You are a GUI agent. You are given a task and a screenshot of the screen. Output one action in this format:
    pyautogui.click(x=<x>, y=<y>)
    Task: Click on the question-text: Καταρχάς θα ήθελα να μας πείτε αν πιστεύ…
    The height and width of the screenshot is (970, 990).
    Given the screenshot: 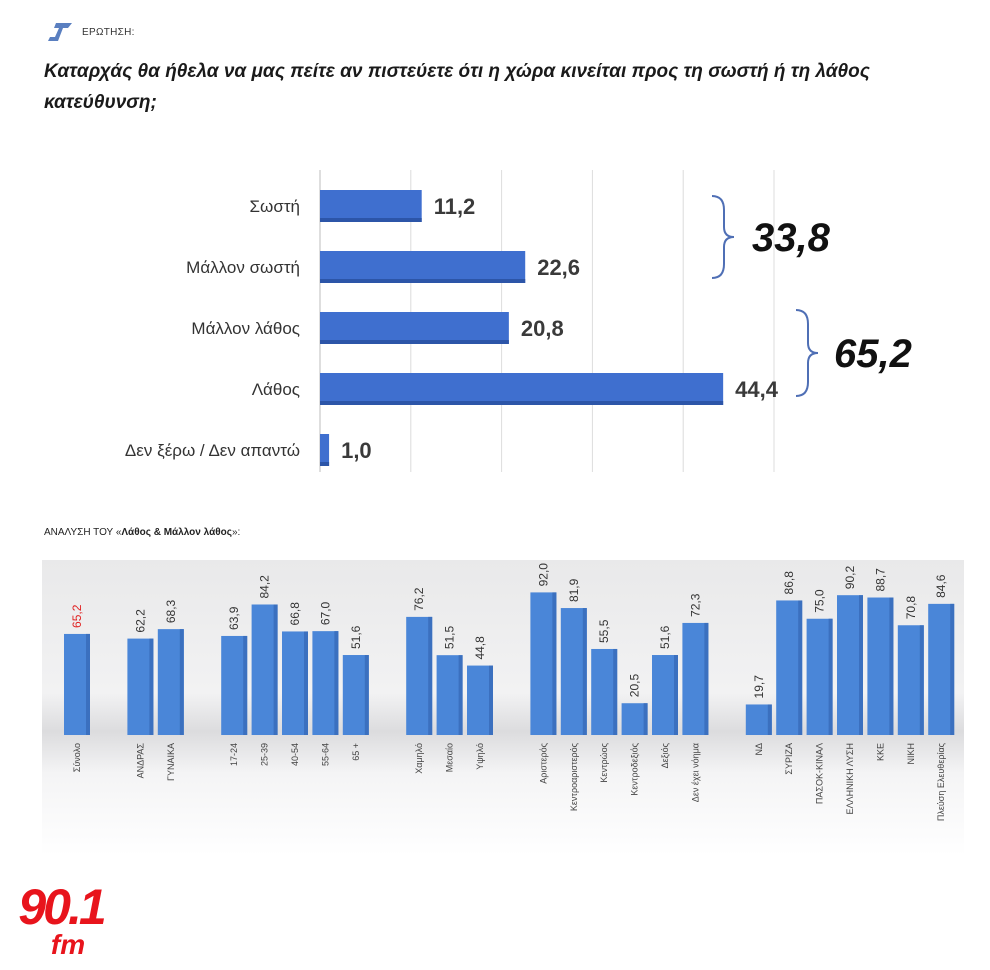 What is the action you would take?
    pyautogui.click(x=457, y=87)
    